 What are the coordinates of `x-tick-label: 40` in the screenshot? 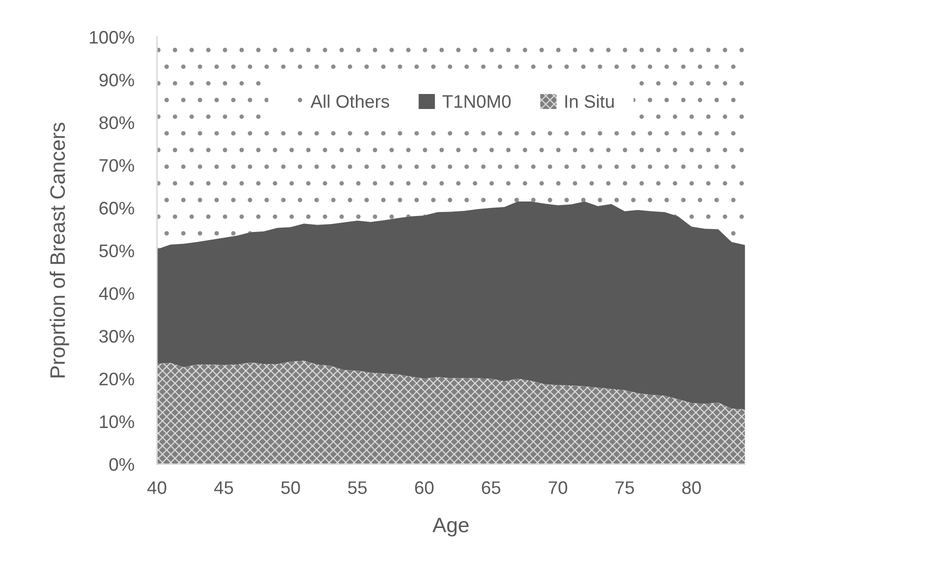 It's located at (156, 487).